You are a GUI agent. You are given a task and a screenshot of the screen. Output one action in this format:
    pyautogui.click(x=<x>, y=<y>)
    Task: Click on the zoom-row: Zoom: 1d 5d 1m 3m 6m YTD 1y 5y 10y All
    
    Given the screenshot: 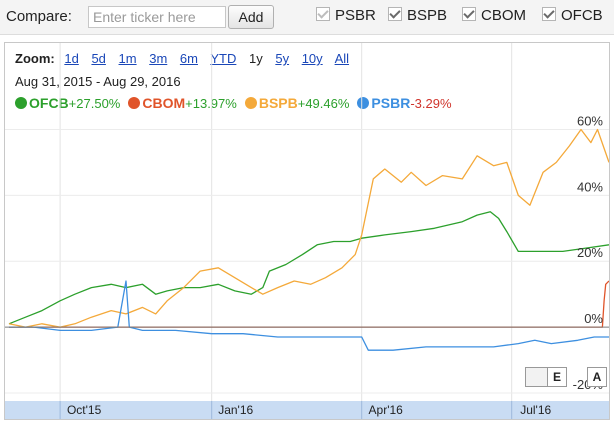 What is the action you would take?
    pyautogui.click(x=186, y=58)
    